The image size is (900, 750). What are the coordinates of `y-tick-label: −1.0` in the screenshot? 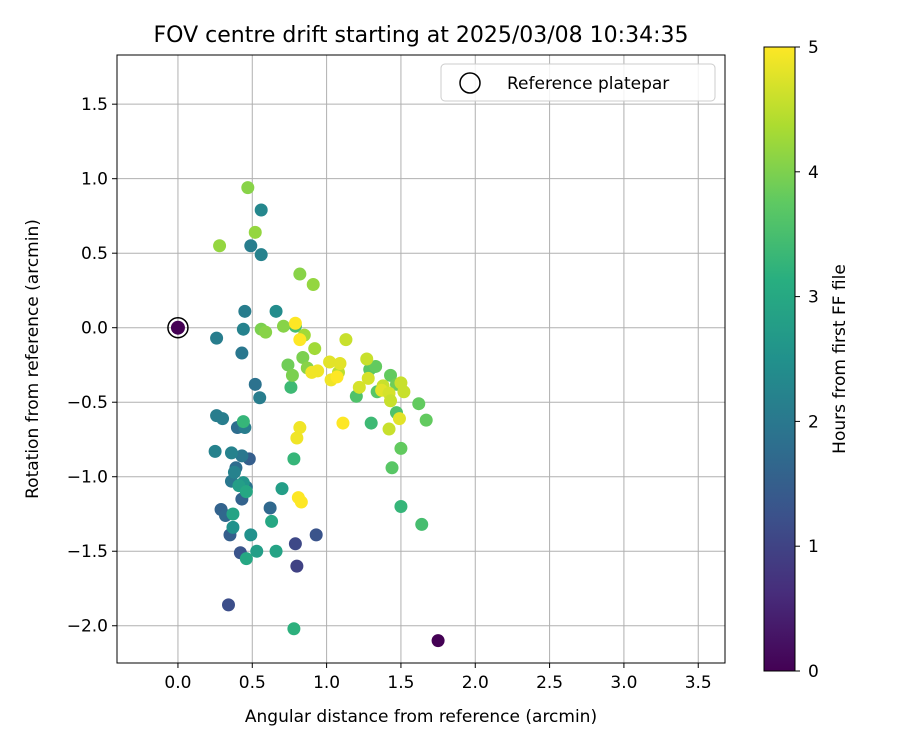 It's located at (87, 478).